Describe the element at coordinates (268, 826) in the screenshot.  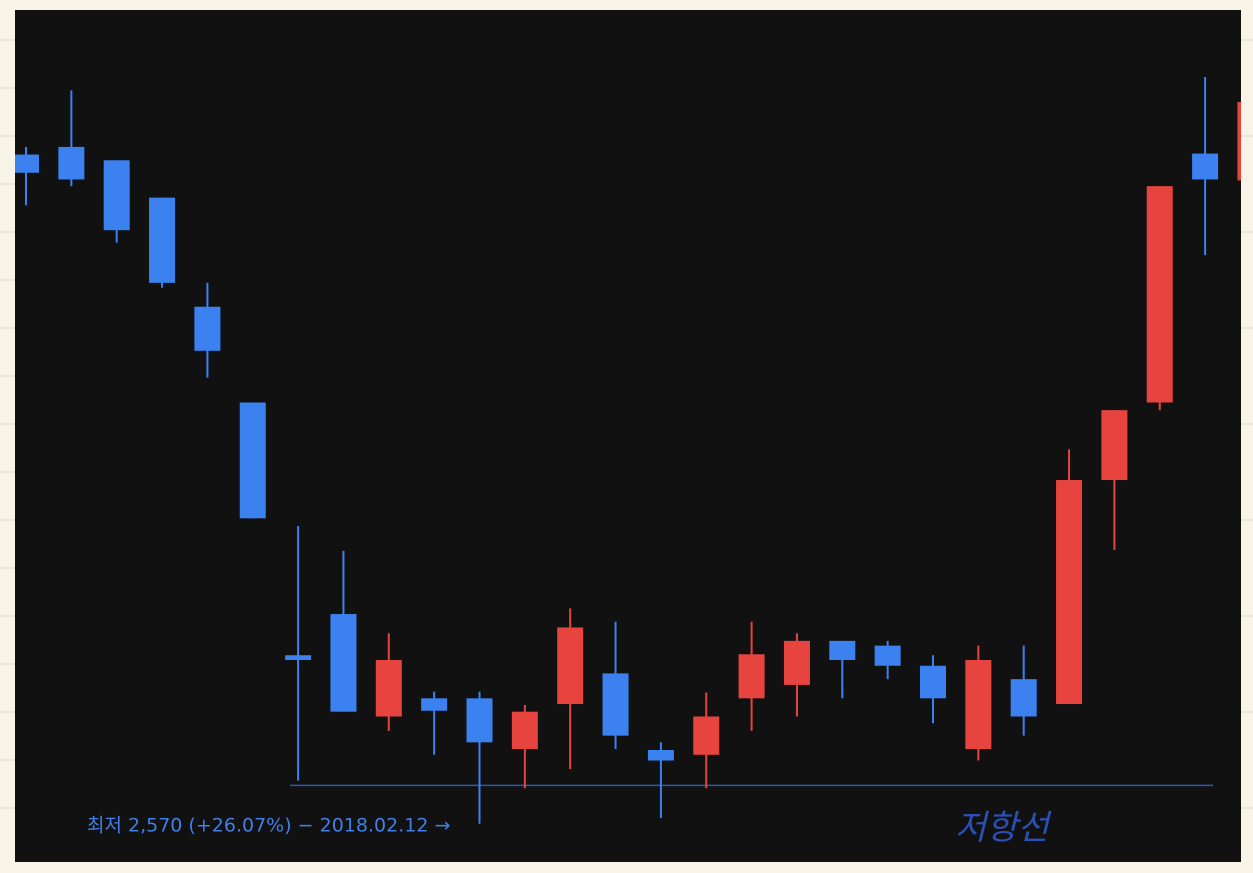
I see `low-annotation: 최저 2,570 (+26.07%) − 2018.02.12 →` at that location.